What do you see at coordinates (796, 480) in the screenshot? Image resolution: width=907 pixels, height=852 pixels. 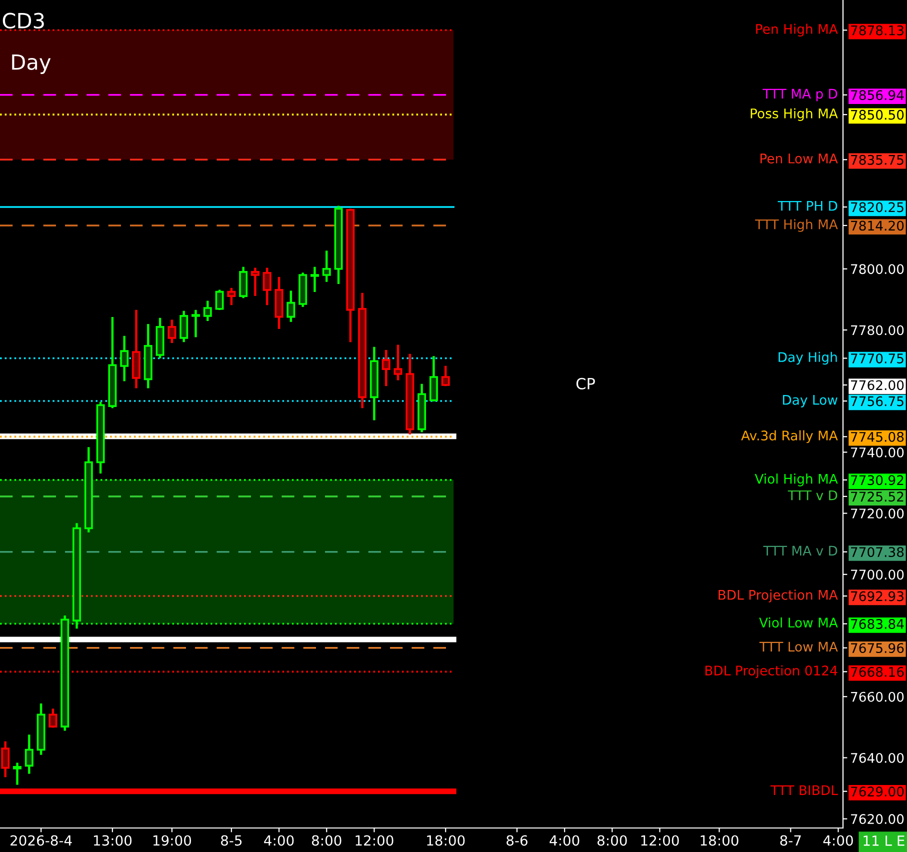 I see `ref-line-label: Viol High MA` at bounding box center [796, 480].